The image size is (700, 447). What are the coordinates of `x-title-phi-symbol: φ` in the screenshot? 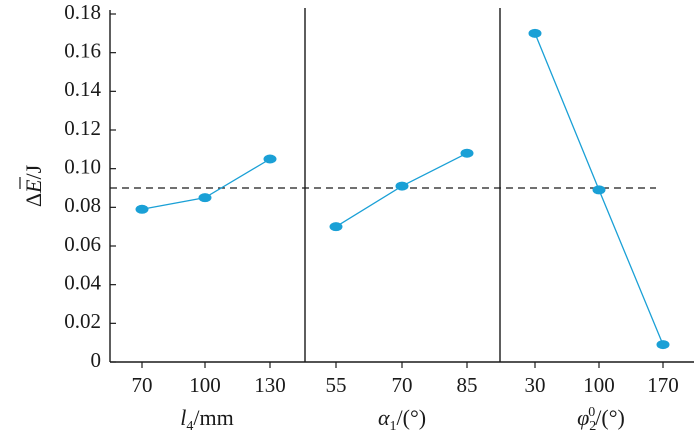 It's located at (583, 417).